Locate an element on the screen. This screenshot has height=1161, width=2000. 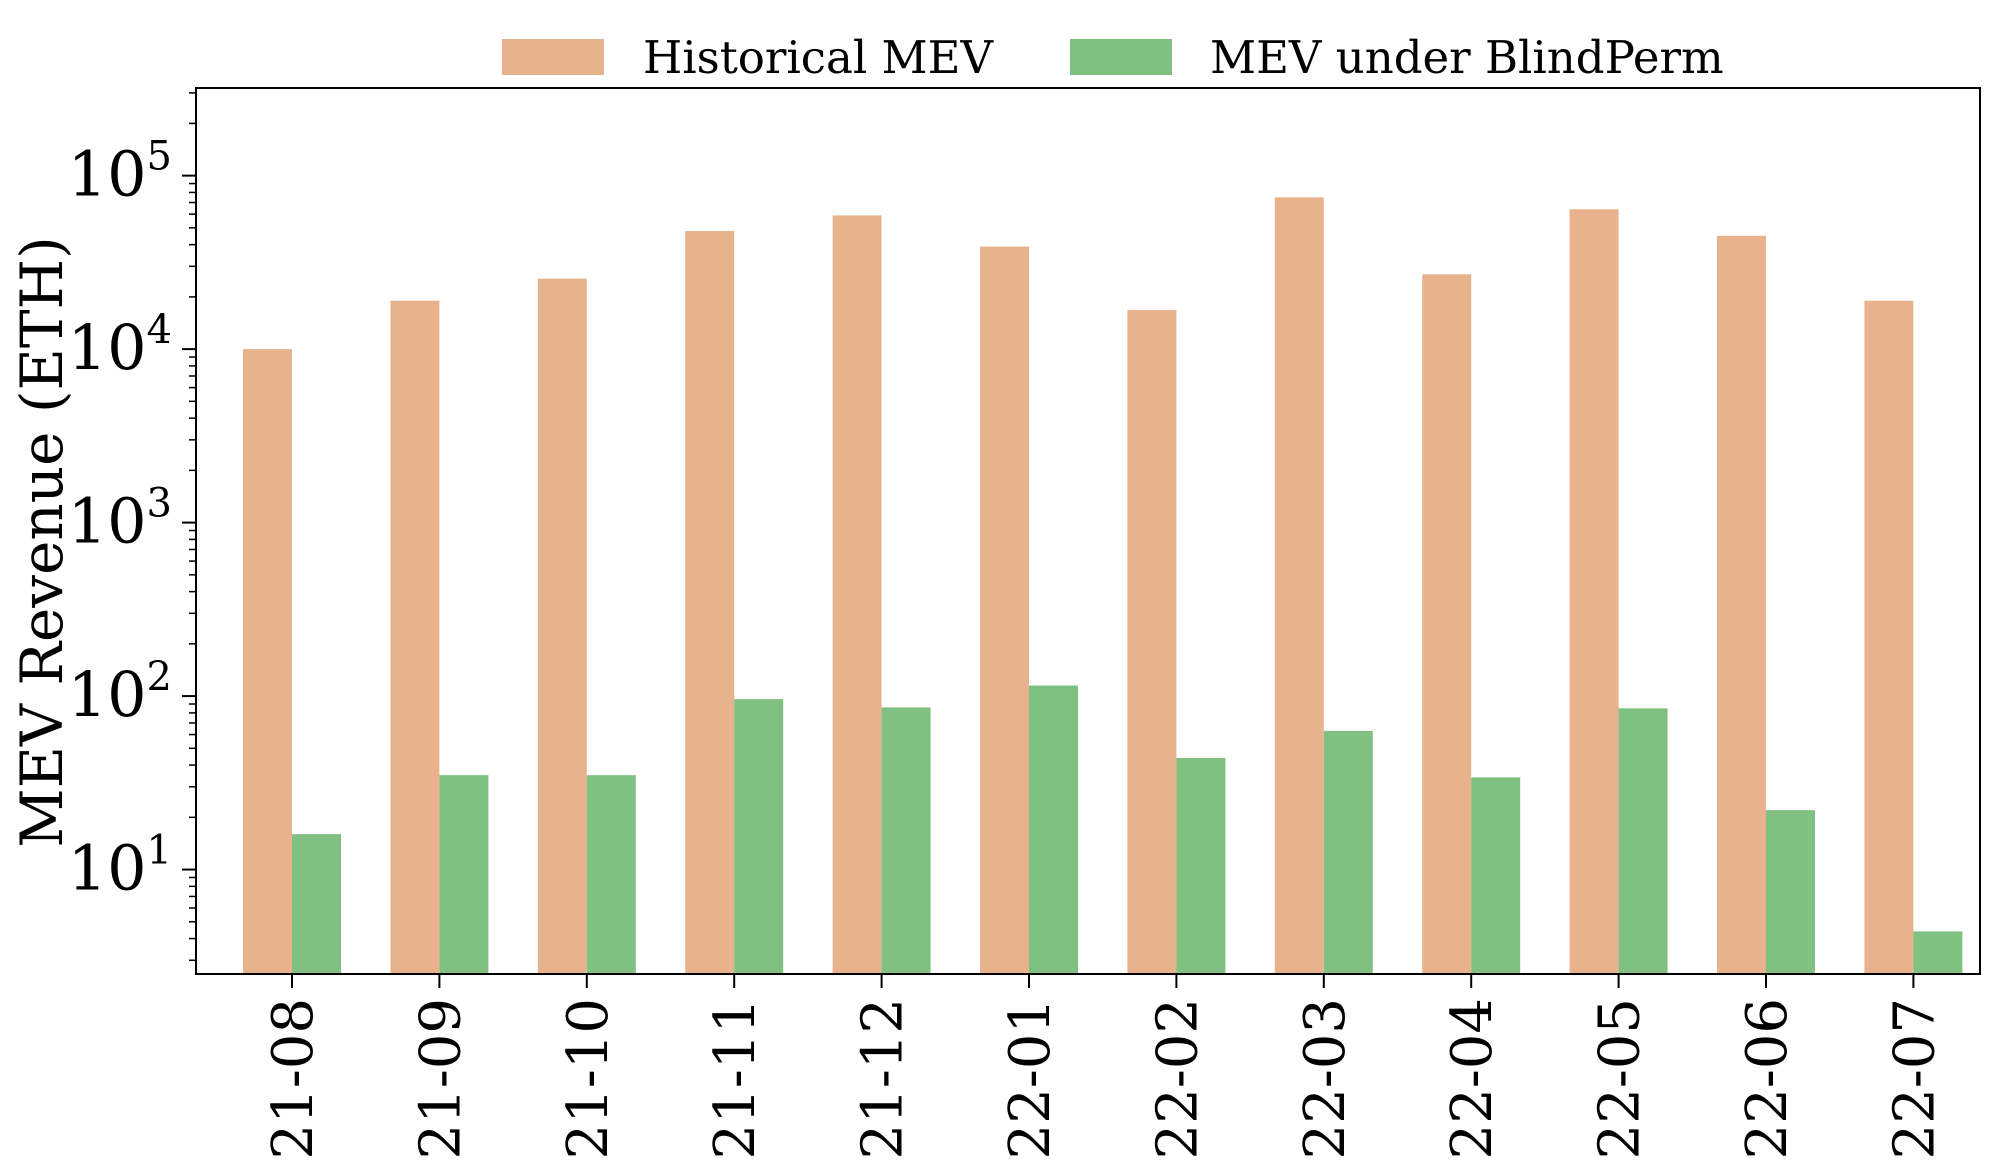
y-tick-label: 101 is located at coordinates (120, 866).